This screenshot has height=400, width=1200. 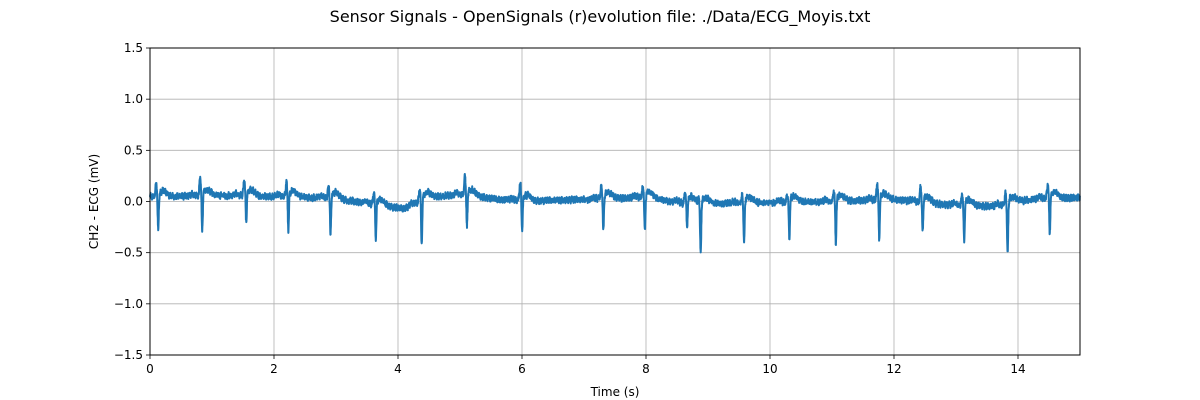 I want to click on y-tick-label: 1.5, so click(x=133, y=48).